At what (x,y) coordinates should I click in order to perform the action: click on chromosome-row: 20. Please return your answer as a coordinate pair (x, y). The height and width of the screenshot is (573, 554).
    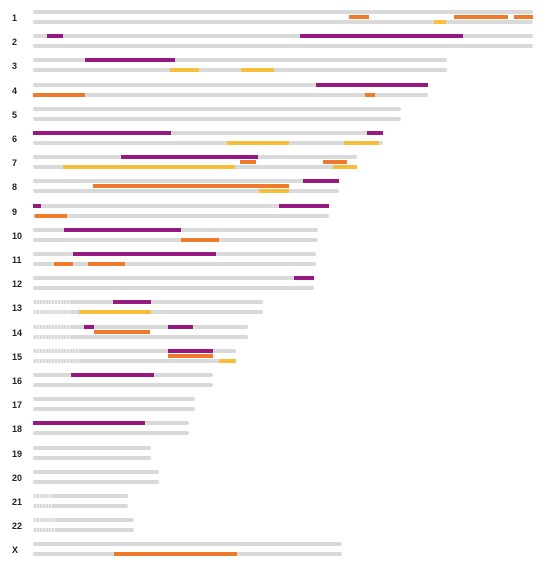
    Looking at the image, I should click on (277, 481).